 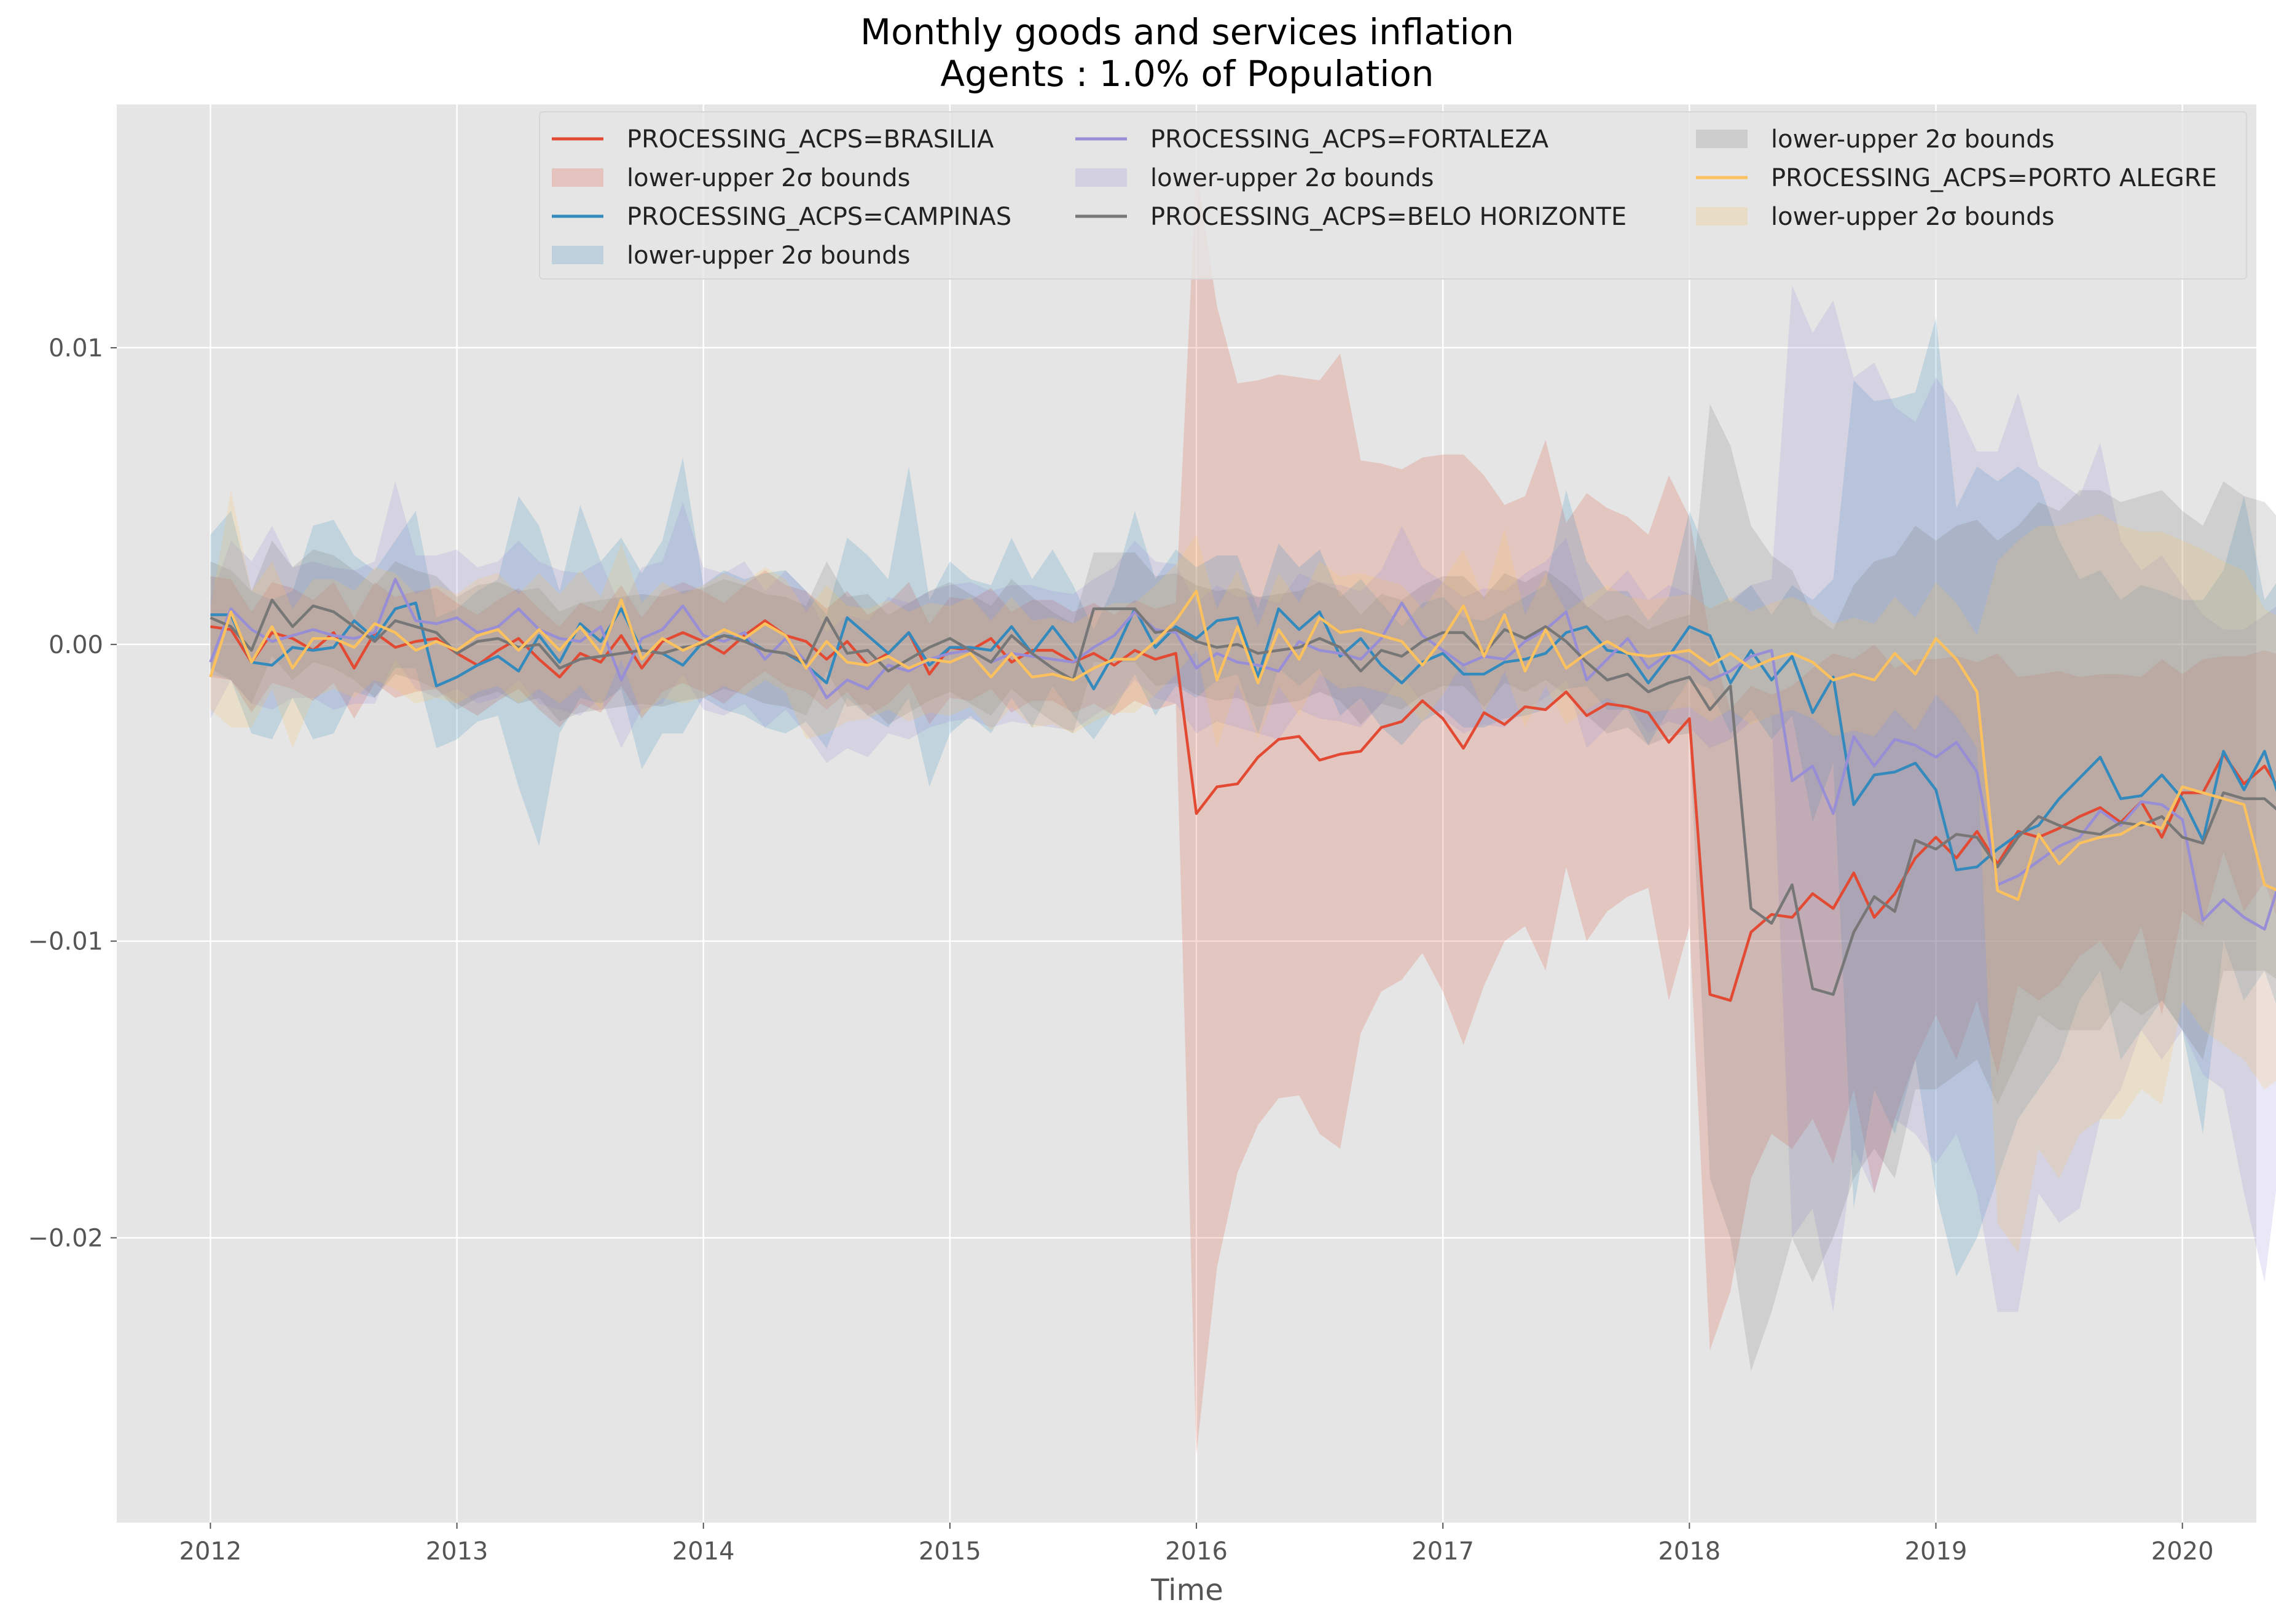 I want to click on y-tick-label: −0.01, so click(x=65, y=942).